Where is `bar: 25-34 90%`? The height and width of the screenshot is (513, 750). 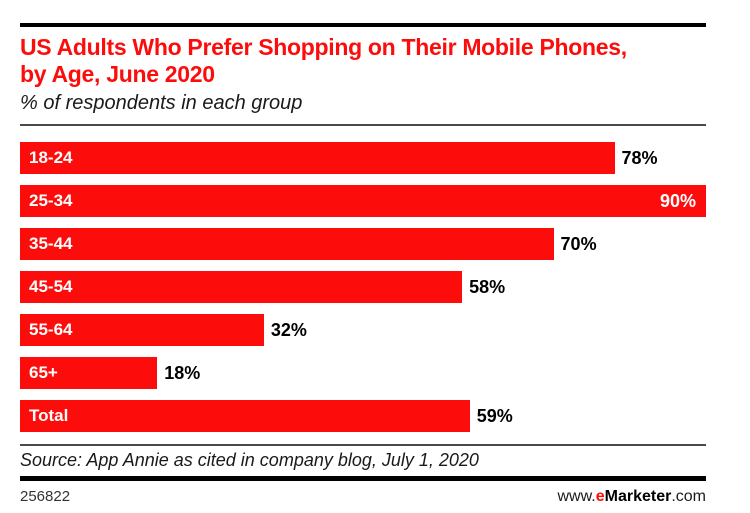 bar: 25-34 90% is located at coordinates (363, 201).